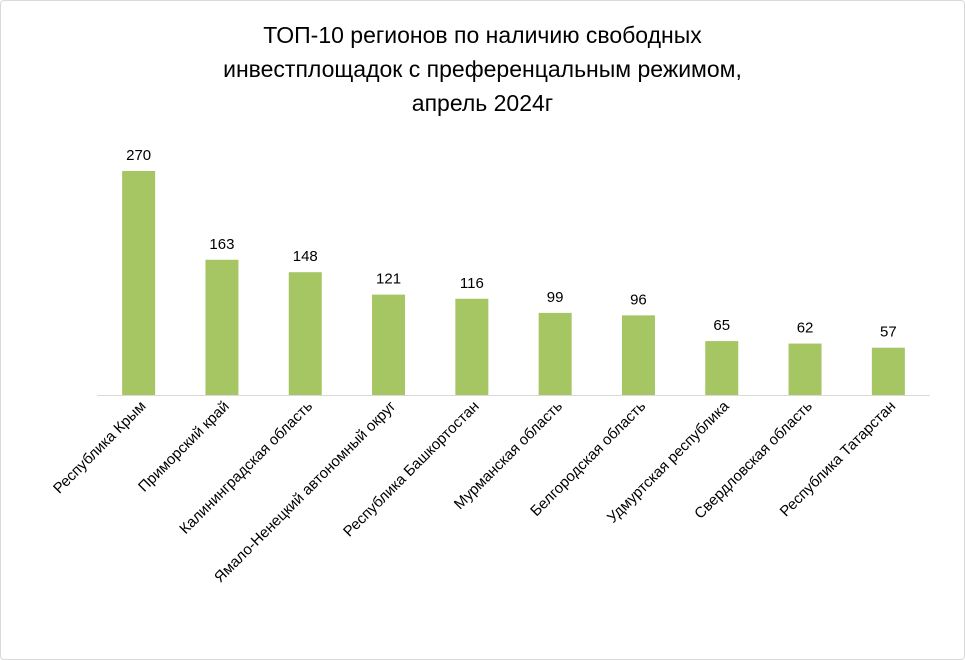 The width and height of the screenshot is (965, 660). I want to click on category-label: Калининградская область, so click(246, 468).